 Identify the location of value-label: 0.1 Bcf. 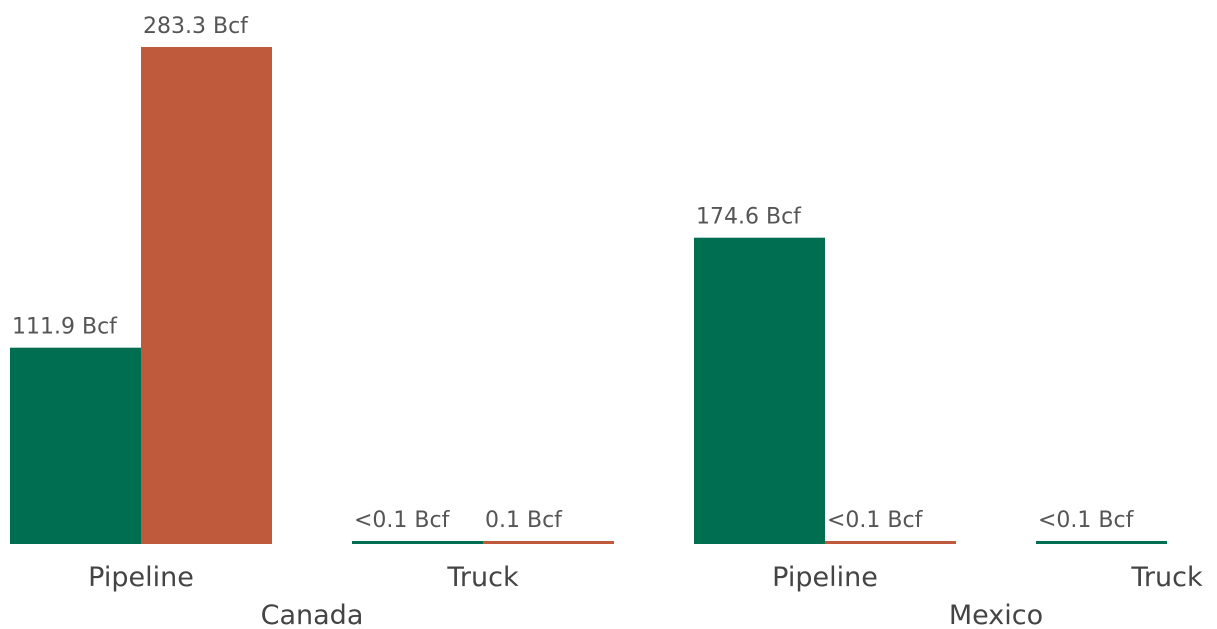
(524, 520).